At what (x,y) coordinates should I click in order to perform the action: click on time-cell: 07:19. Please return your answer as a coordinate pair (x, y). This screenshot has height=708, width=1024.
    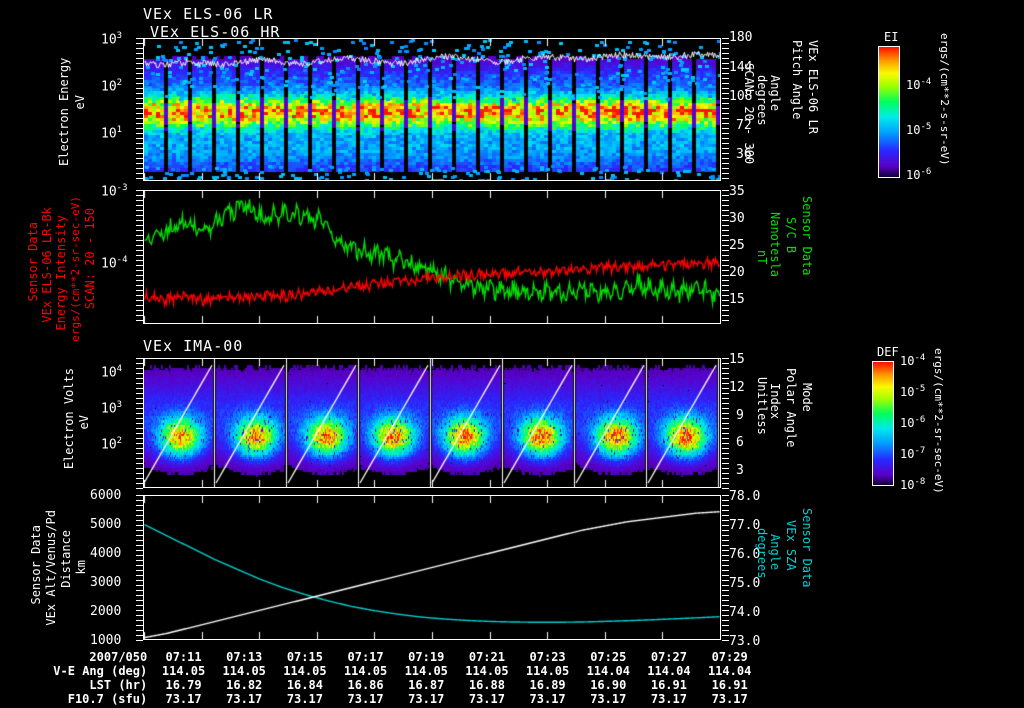
    Looking at the image, I should click on (426, 657).